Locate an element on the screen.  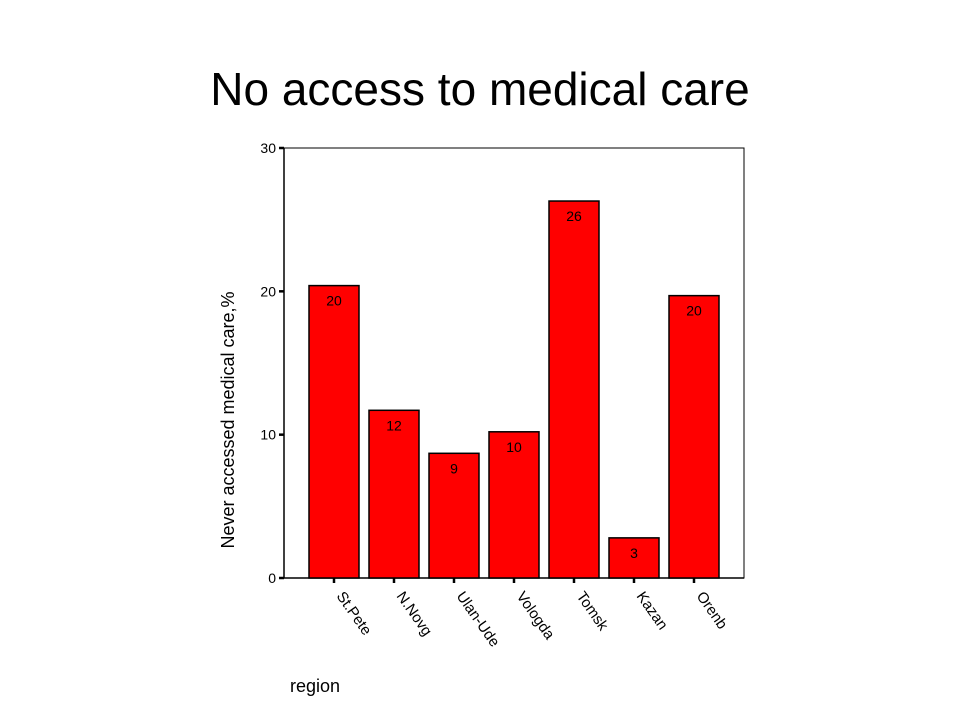
y-axis-title: Never accessed medical care,% is located at coordinates (228, 419).